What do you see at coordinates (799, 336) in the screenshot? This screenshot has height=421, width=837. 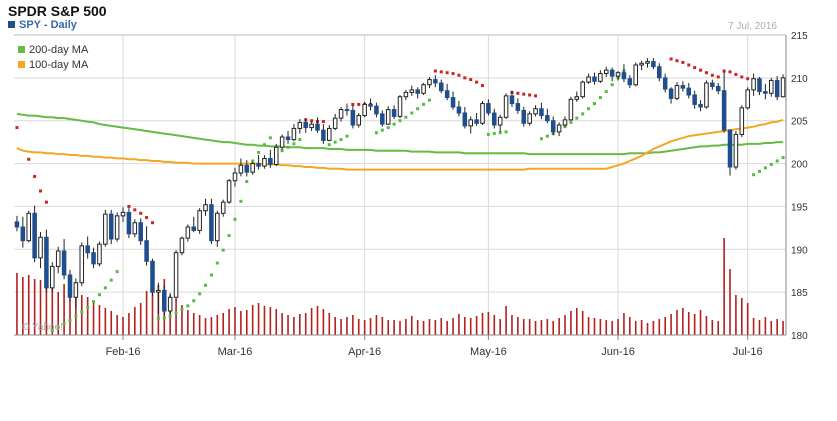 I see `y-tick-label: 180` at bounding box center [799, 336].